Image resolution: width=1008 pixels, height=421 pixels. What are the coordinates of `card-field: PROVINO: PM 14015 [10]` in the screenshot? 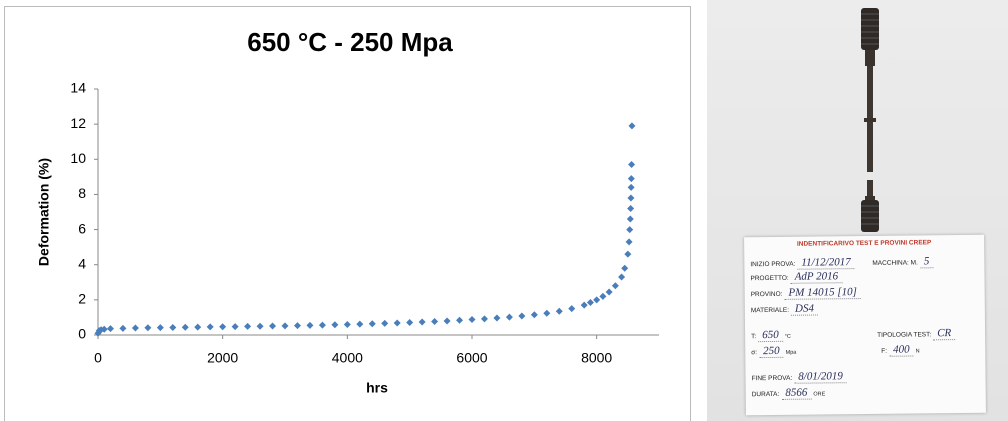 It's located at (805, 293).